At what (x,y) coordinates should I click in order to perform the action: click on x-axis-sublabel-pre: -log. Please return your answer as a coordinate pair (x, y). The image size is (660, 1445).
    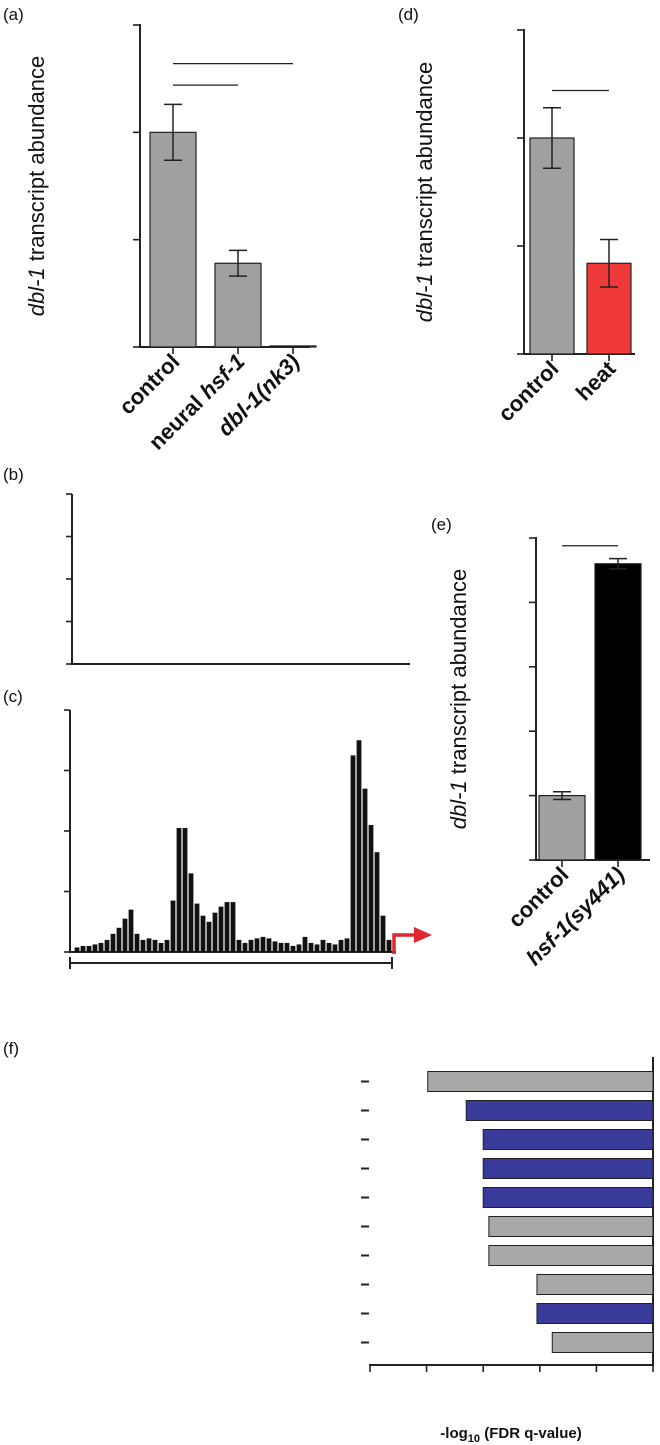
    Looking at the image, I should click on (454, 1433).